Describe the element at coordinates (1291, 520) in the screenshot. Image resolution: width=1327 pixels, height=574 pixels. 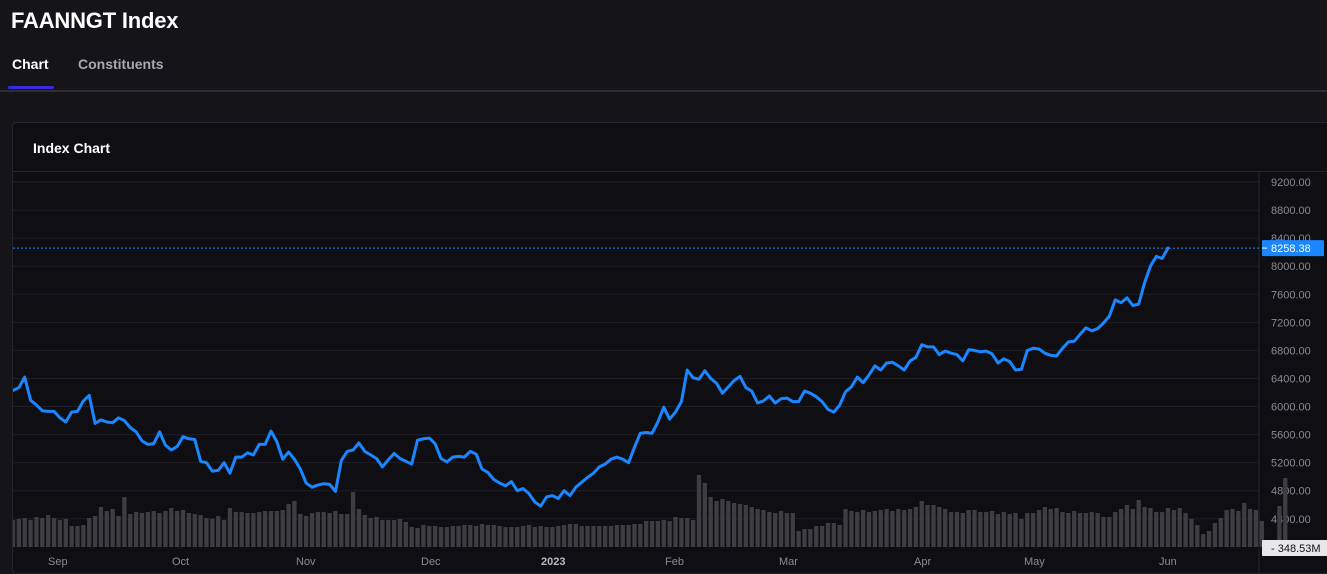
I see `y-tick-label: 4400.00` at that location.